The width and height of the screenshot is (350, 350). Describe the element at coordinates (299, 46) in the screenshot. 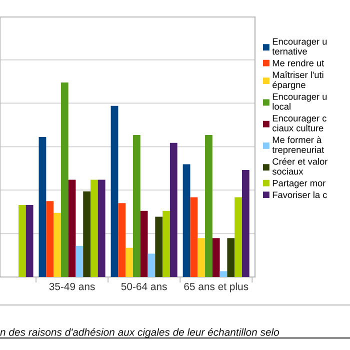

I see `legend-label: Encourager u ternative` at that location.